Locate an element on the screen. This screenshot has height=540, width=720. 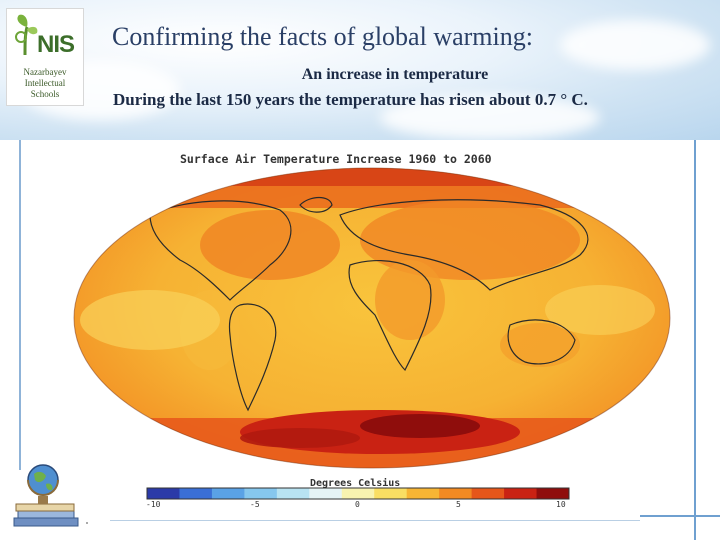
colorbar-tick: -5 is located at coordinates (255, 504).